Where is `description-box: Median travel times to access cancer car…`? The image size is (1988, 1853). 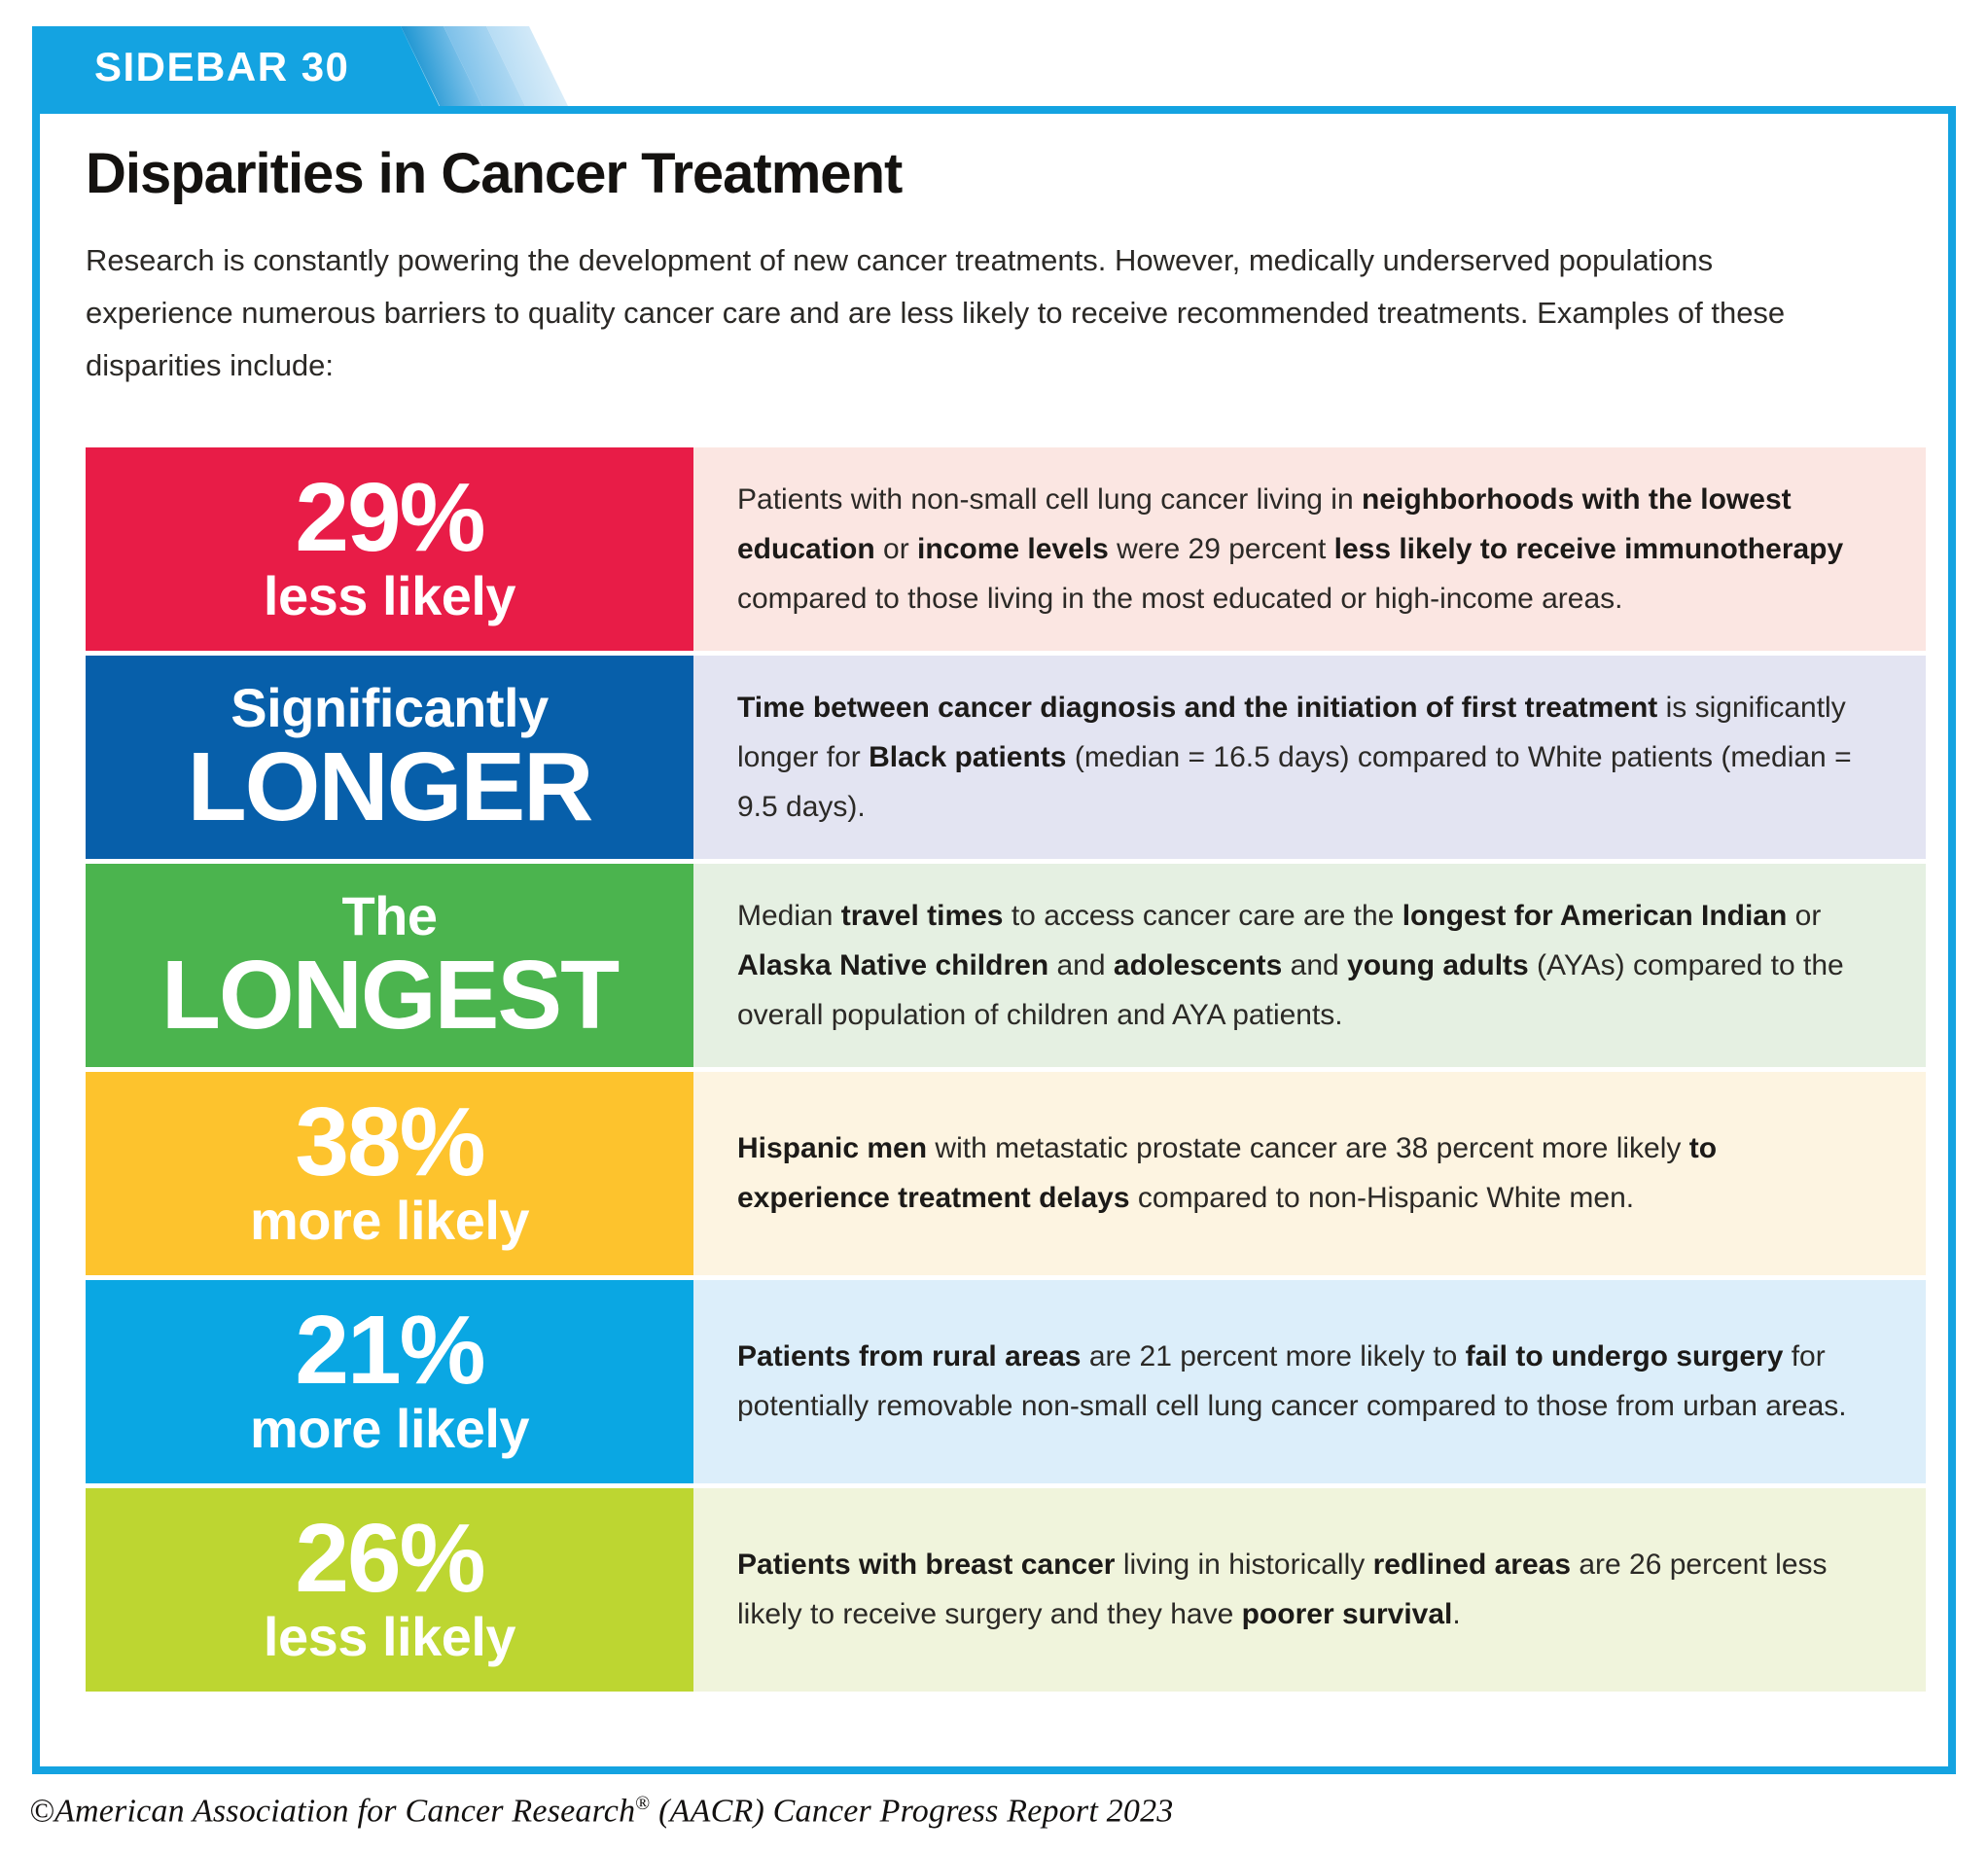
description-box: Median travel times to access cancer car… is located at coordinates (1309, 965).